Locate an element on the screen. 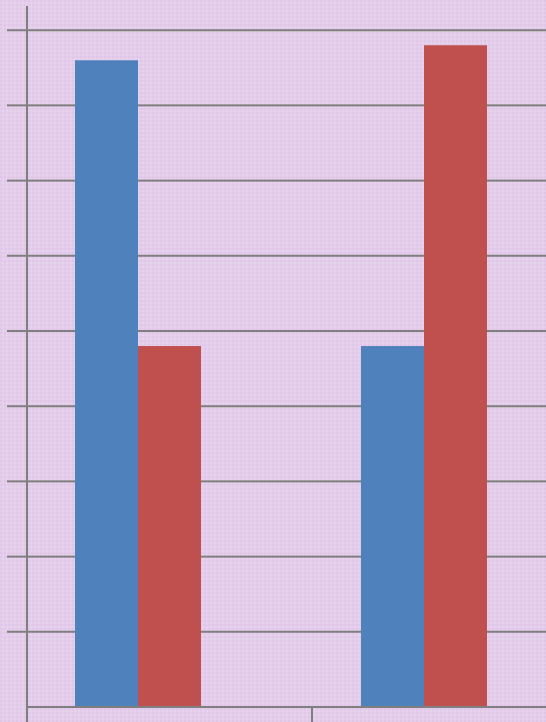 This screenshot has height=722, width=546. bar-s2-c2 is located at coordinates (455, 376).